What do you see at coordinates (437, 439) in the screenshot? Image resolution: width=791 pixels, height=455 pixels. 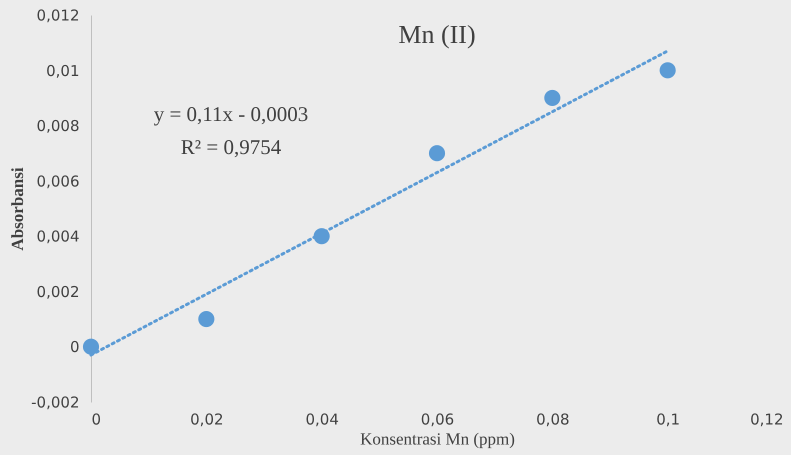 I see `x-axis-title: Konsentrasi Mn (ppm)` at bounding box center [437, 439].